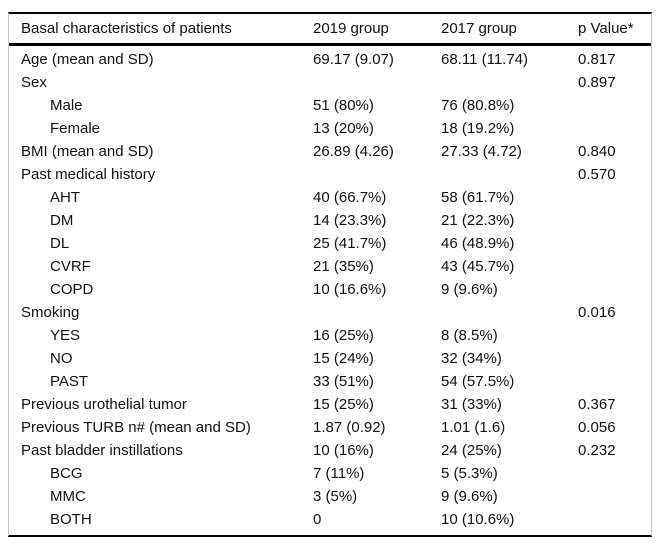  I want to click on cell-2019-group: 69.17 (9.07), so click(353, 59).